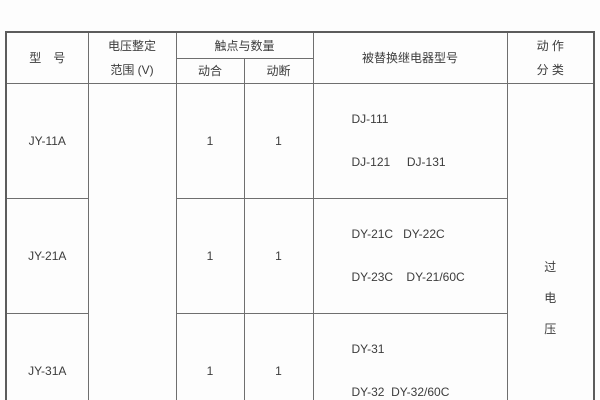 The width and height of the screenshot is (600, 400). Describe the element at coordinates (550, 297) in the screenshot. I see `action-char: 电` at that location.